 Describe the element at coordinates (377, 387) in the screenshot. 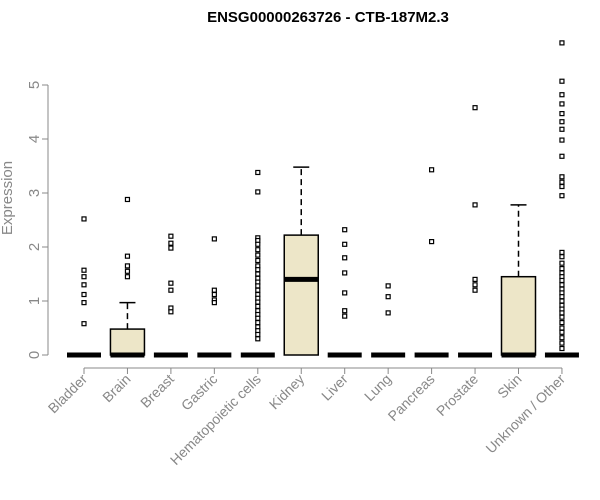

I see `x-category-label: Lung` at that location.